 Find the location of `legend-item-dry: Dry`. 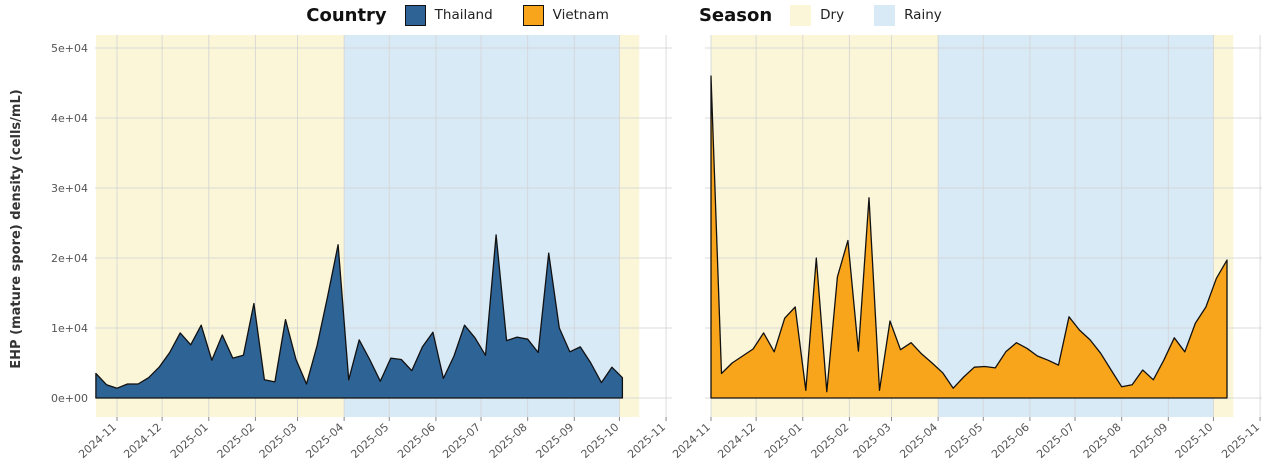

legend-item-dry: Dry is located at coordinates (817, 15).